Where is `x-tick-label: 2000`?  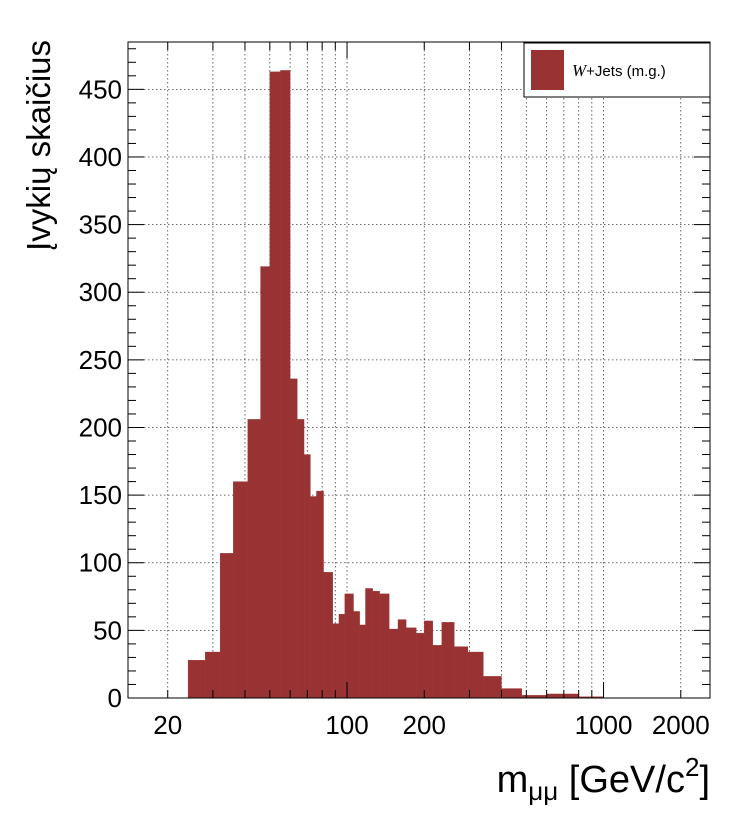
x-tick-label: 2000 is located at coordinates (681, 725).